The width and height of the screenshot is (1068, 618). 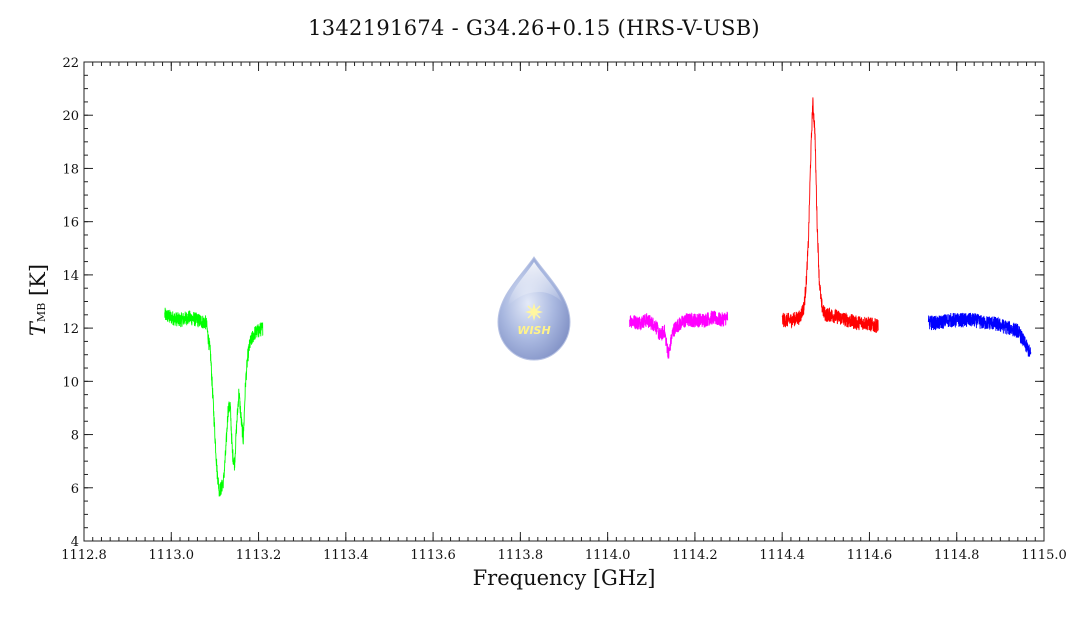 I want to click on x-tick-label: 1114.4, so click(x=782, y=555).